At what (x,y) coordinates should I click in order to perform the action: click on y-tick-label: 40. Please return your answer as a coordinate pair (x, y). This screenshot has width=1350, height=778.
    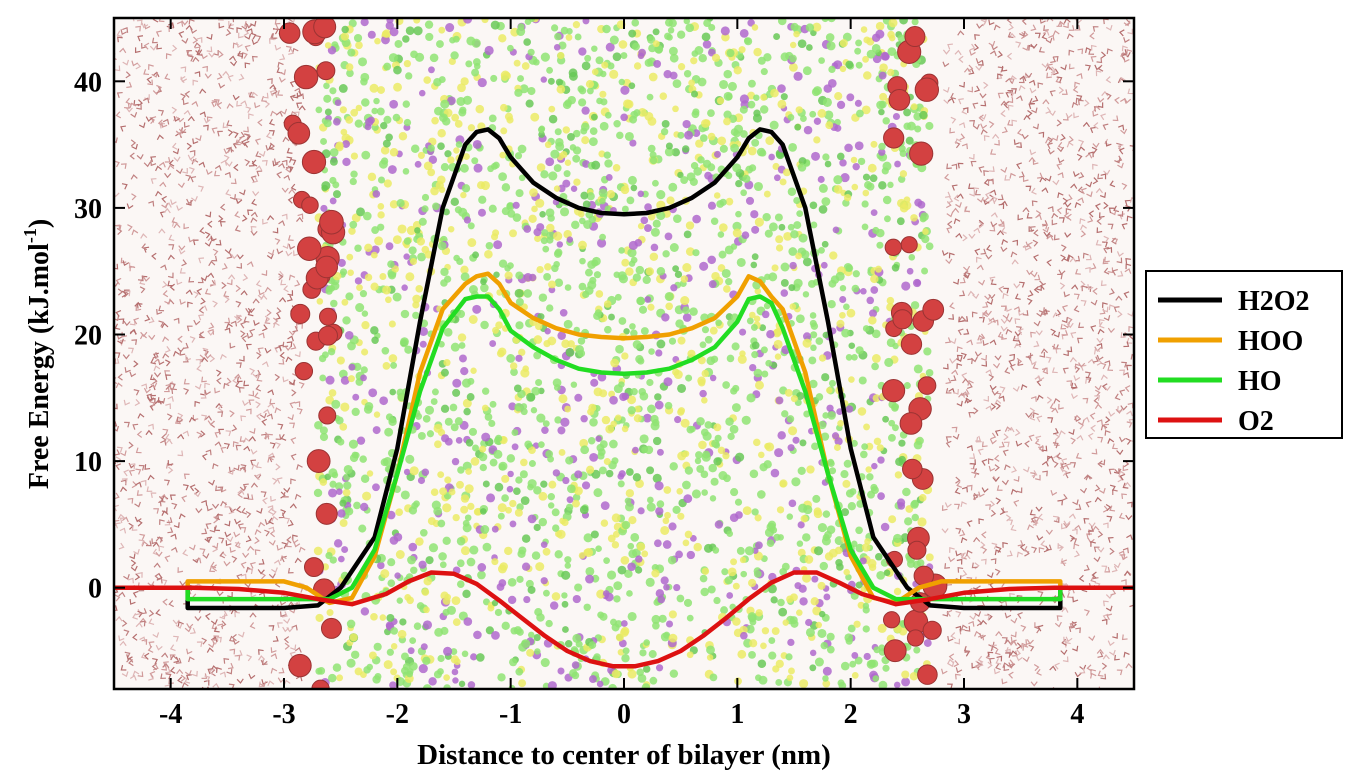
    Looking at the image, I should click on (88, 82).